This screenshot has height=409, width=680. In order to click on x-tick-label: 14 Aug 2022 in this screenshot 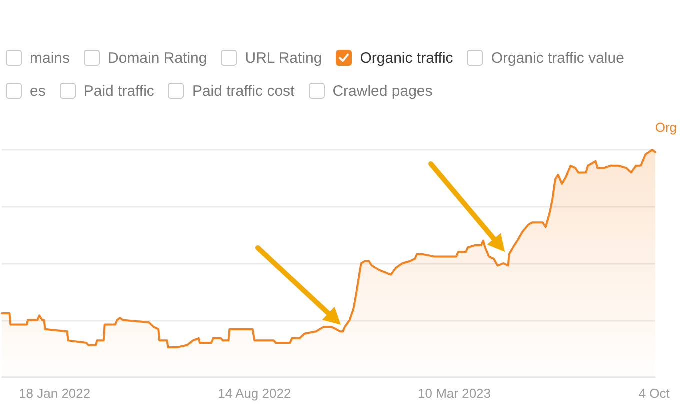, I will do `click(255, 393)`.